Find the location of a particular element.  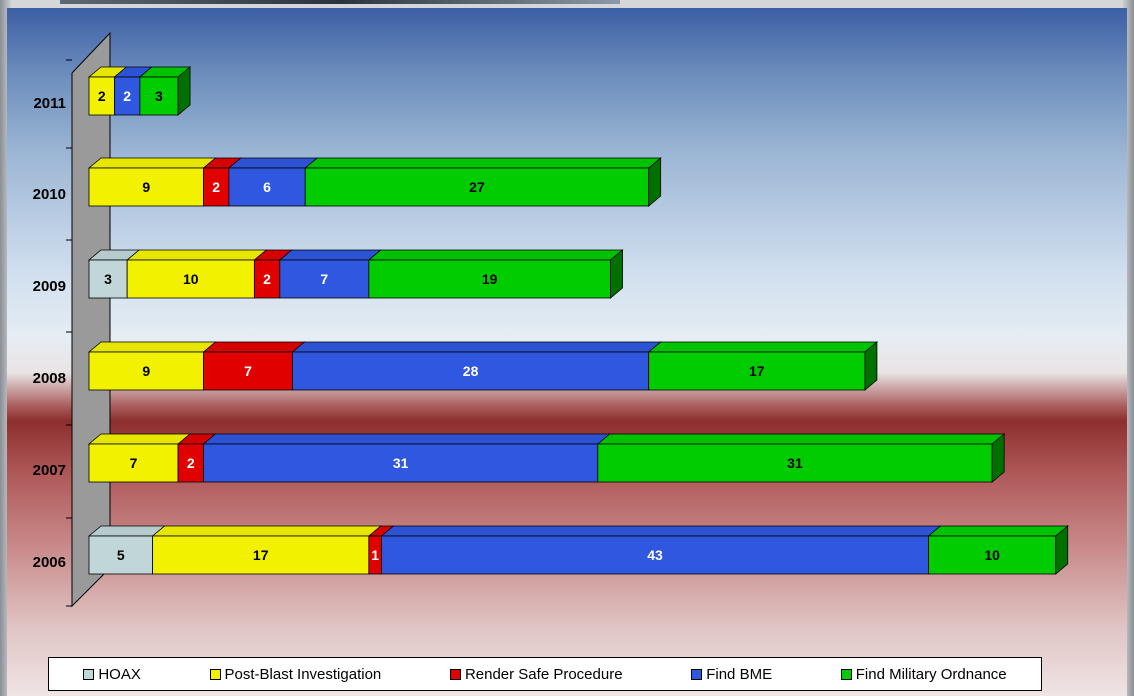

data-label-find-bme-2006: 43 is located at coordinates (655, 555).